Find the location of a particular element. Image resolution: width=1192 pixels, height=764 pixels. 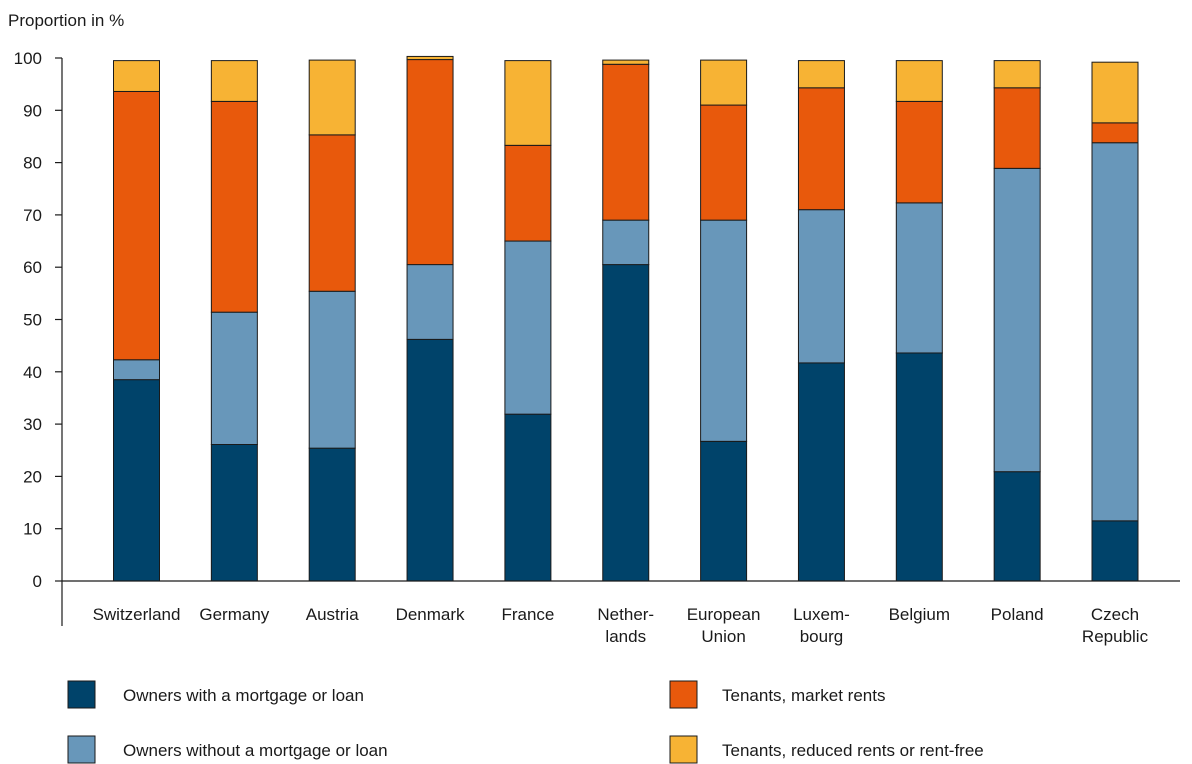

x-tick-label: Czech Republic is located at coordinates (1115, 625).